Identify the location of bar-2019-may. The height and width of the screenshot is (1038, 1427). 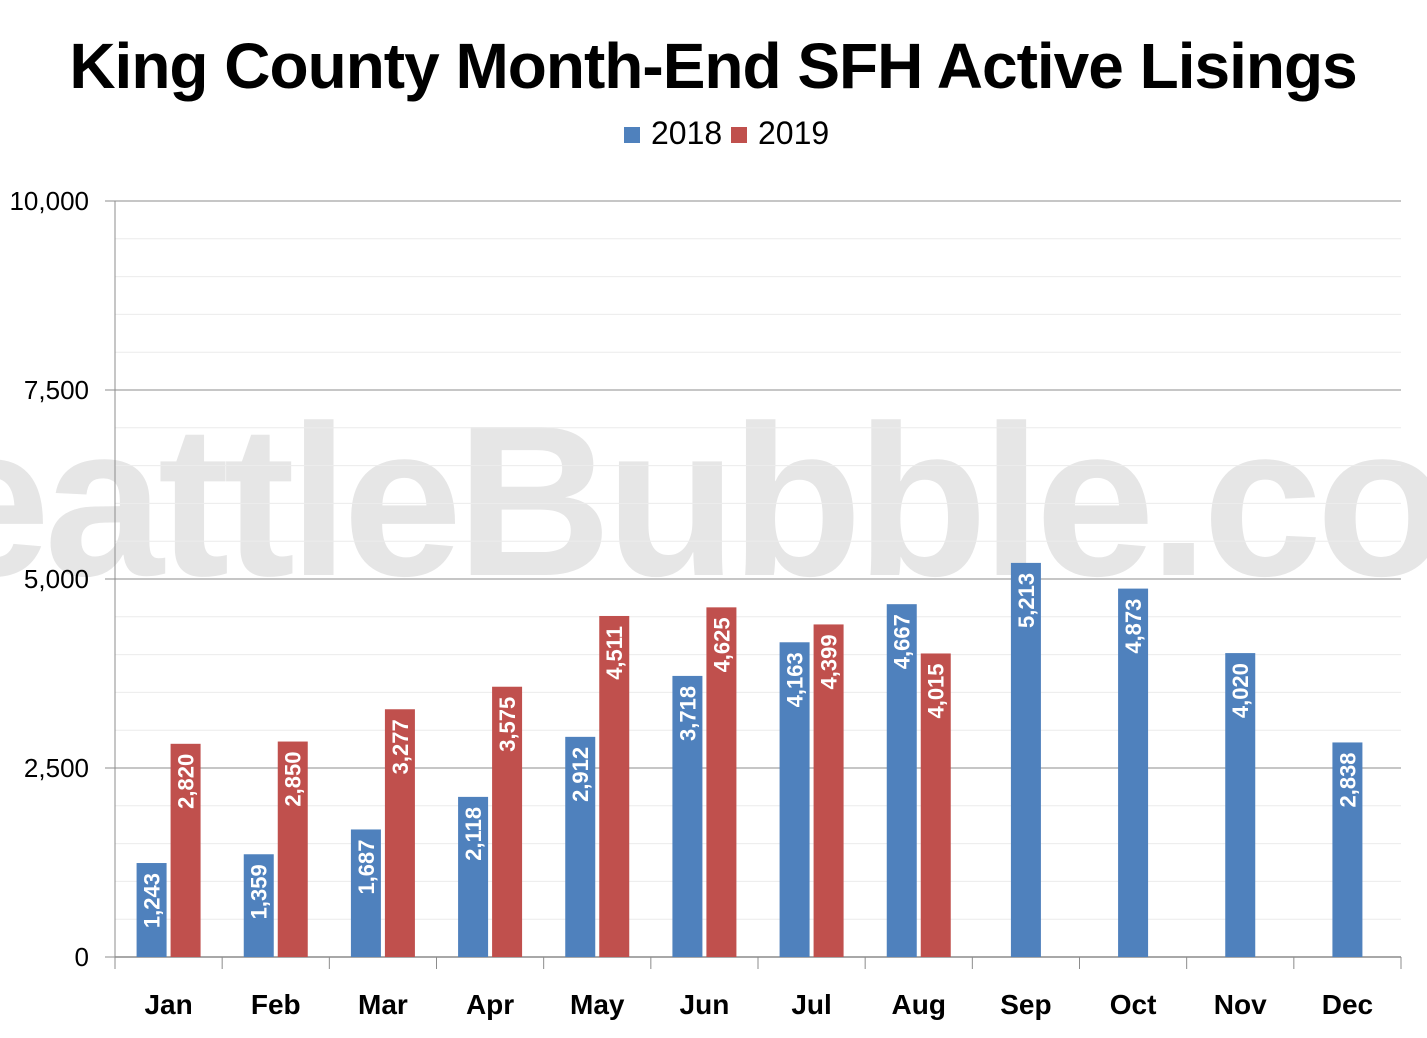
(614, 786).